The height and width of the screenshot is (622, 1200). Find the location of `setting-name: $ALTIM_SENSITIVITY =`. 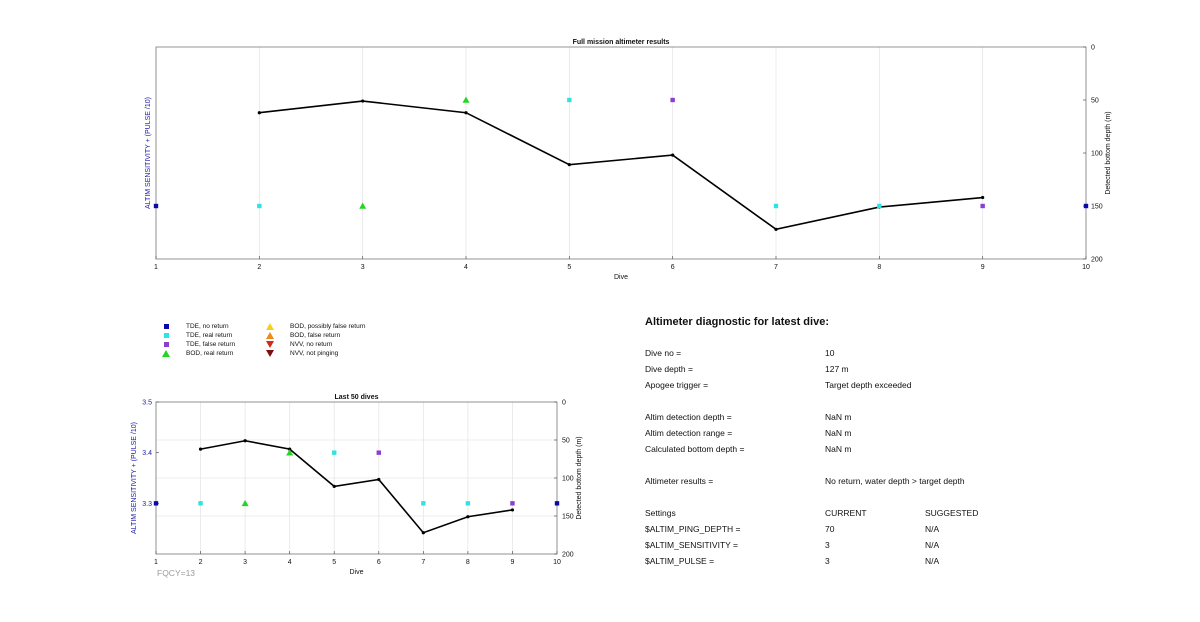

setting-name: $ALTIM_SENSITIVITY = is located at coordinates (691, 545).